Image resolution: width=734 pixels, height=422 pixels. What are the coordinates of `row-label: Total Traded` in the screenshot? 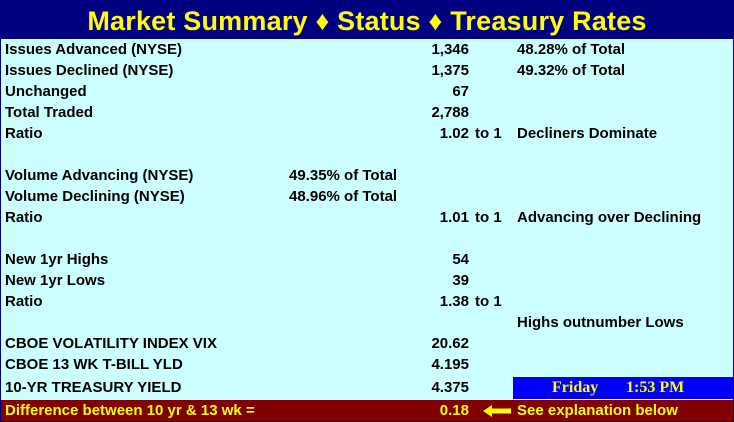 It's located at (49, 112).